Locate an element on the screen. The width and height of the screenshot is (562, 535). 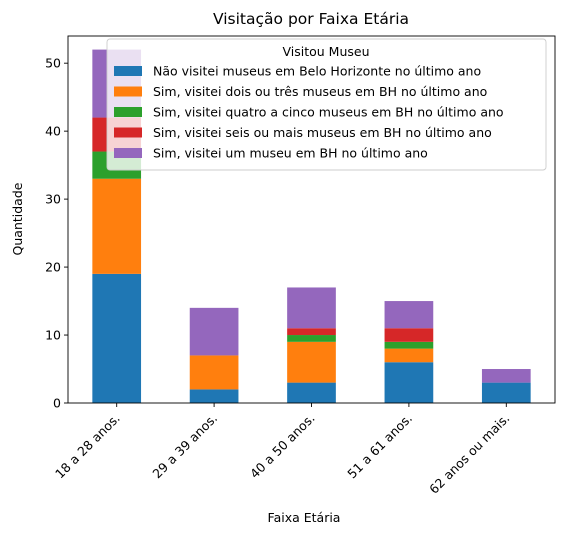
y-tick-label: 10 is located at coordinates (53, 335).